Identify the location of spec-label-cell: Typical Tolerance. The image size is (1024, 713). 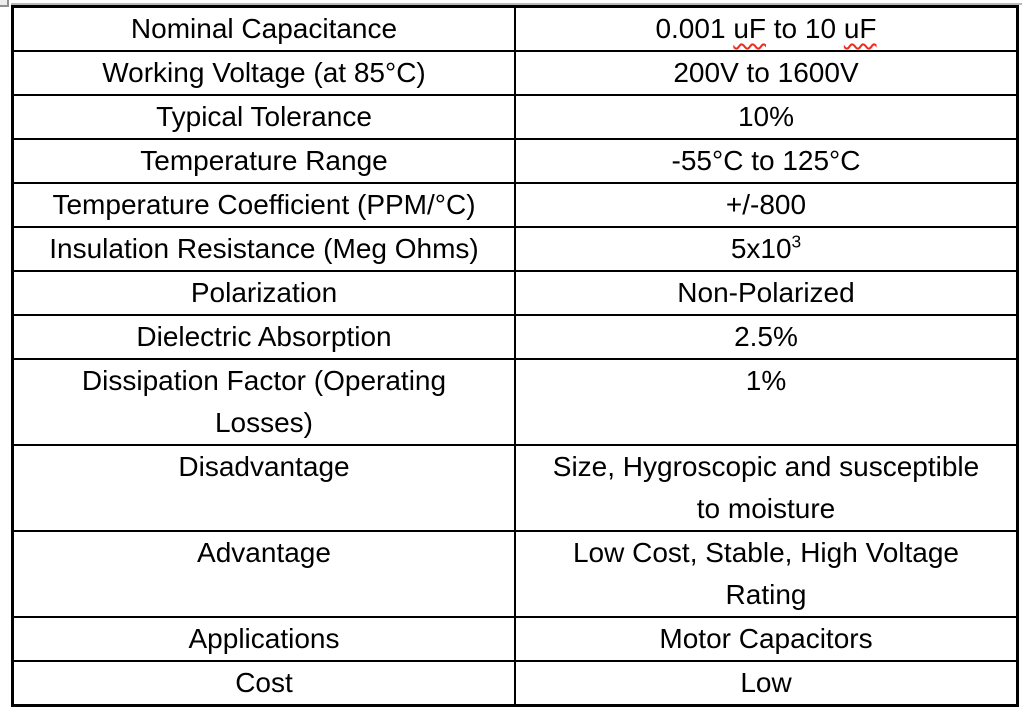
(263, 117).